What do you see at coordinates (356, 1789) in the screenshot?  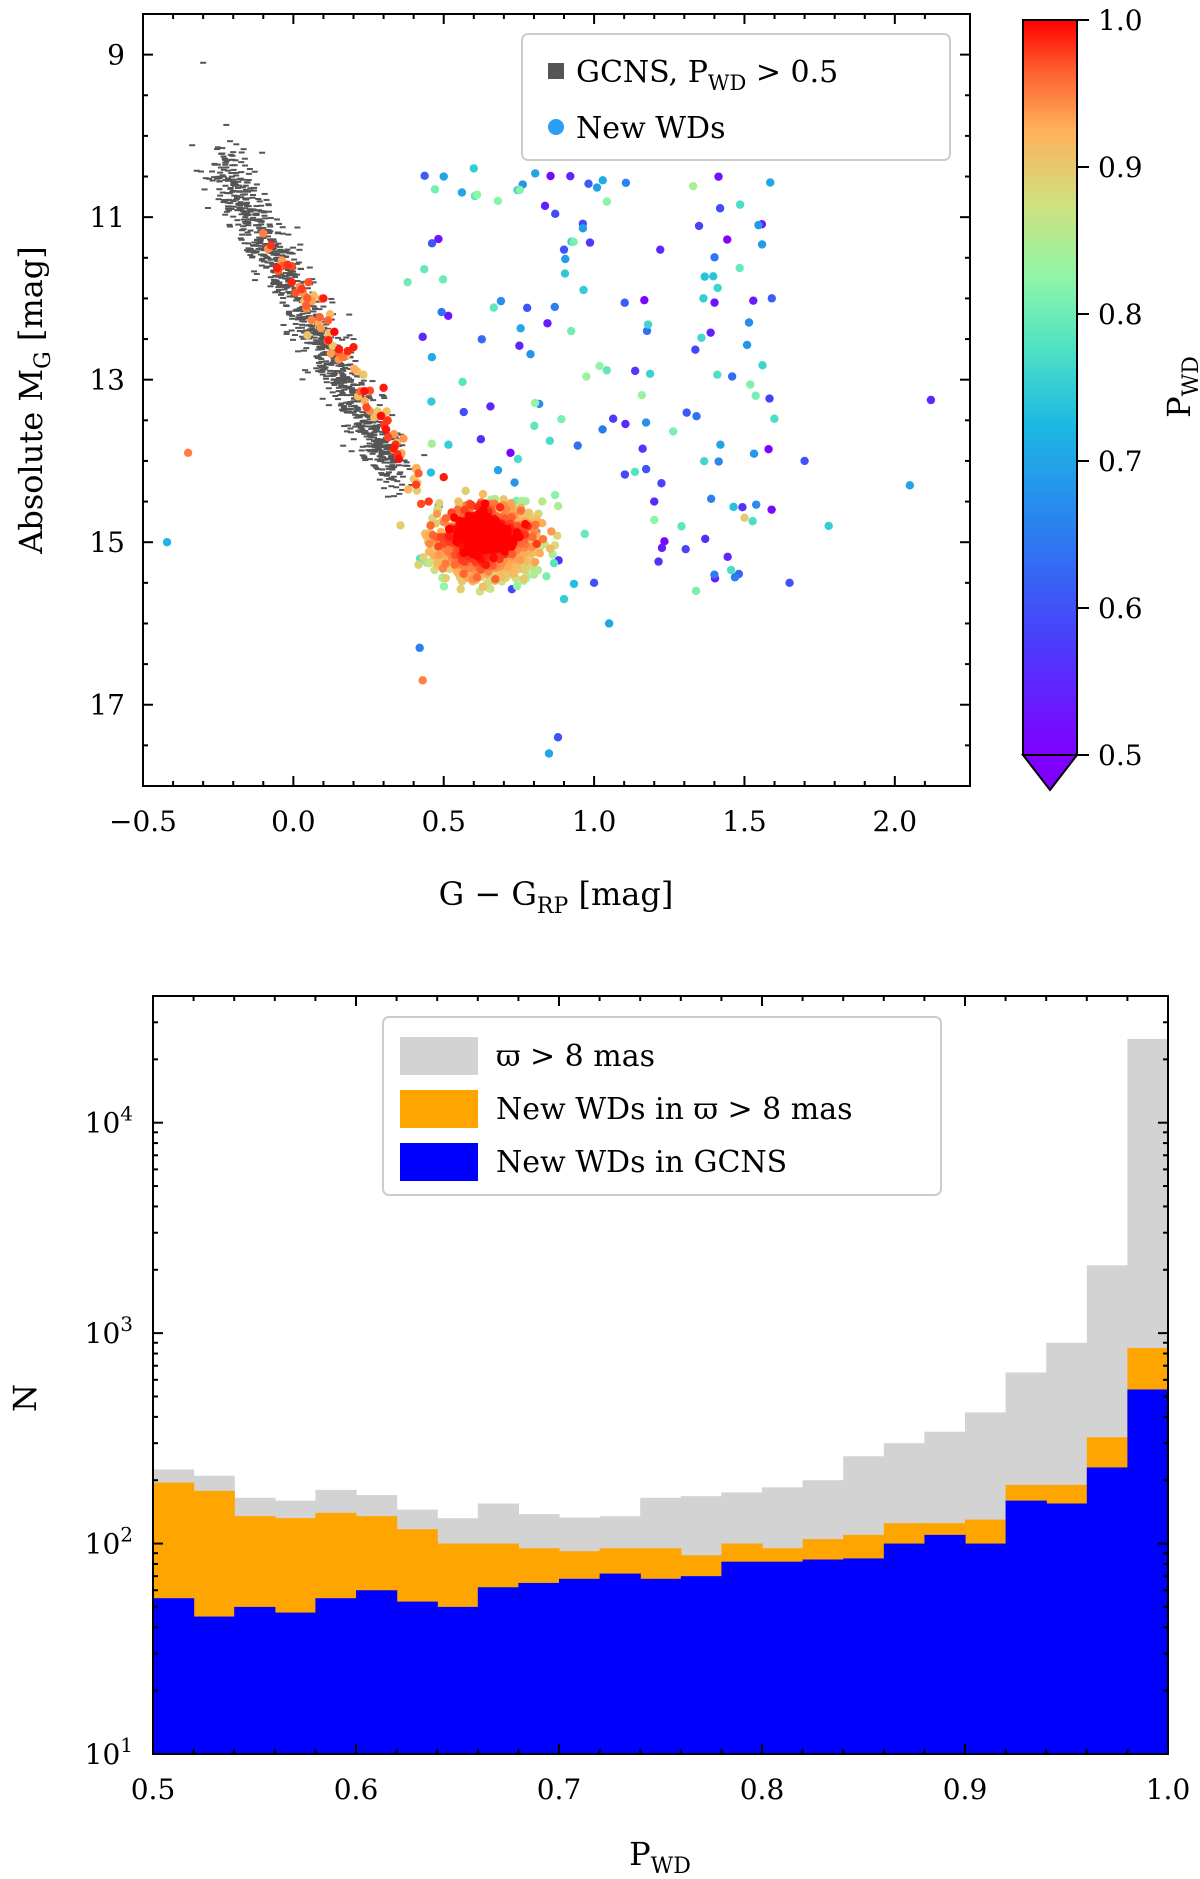 I see `x-tick-label: 0.6` at bounding box center [356, 1789].